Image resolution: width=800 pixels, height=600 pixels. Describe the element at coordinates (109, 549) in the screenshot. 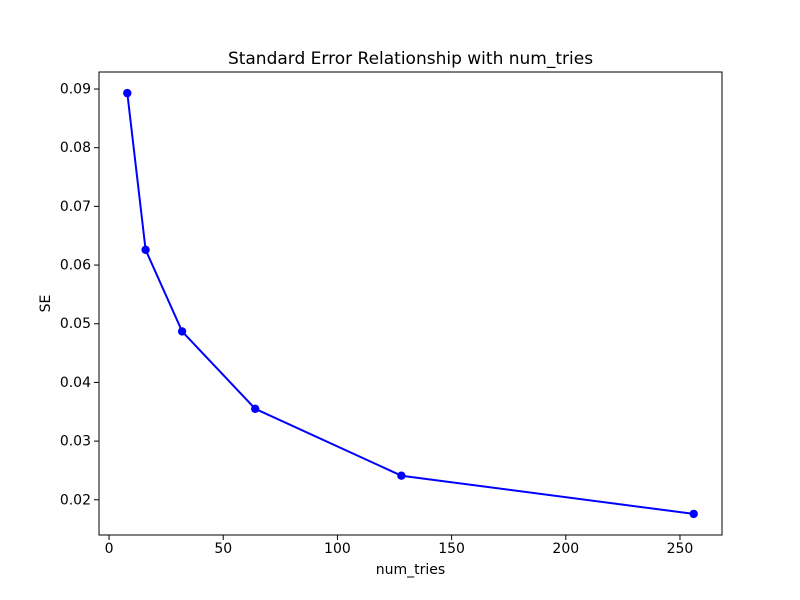

I see `x-tick-label: 0` at that location.